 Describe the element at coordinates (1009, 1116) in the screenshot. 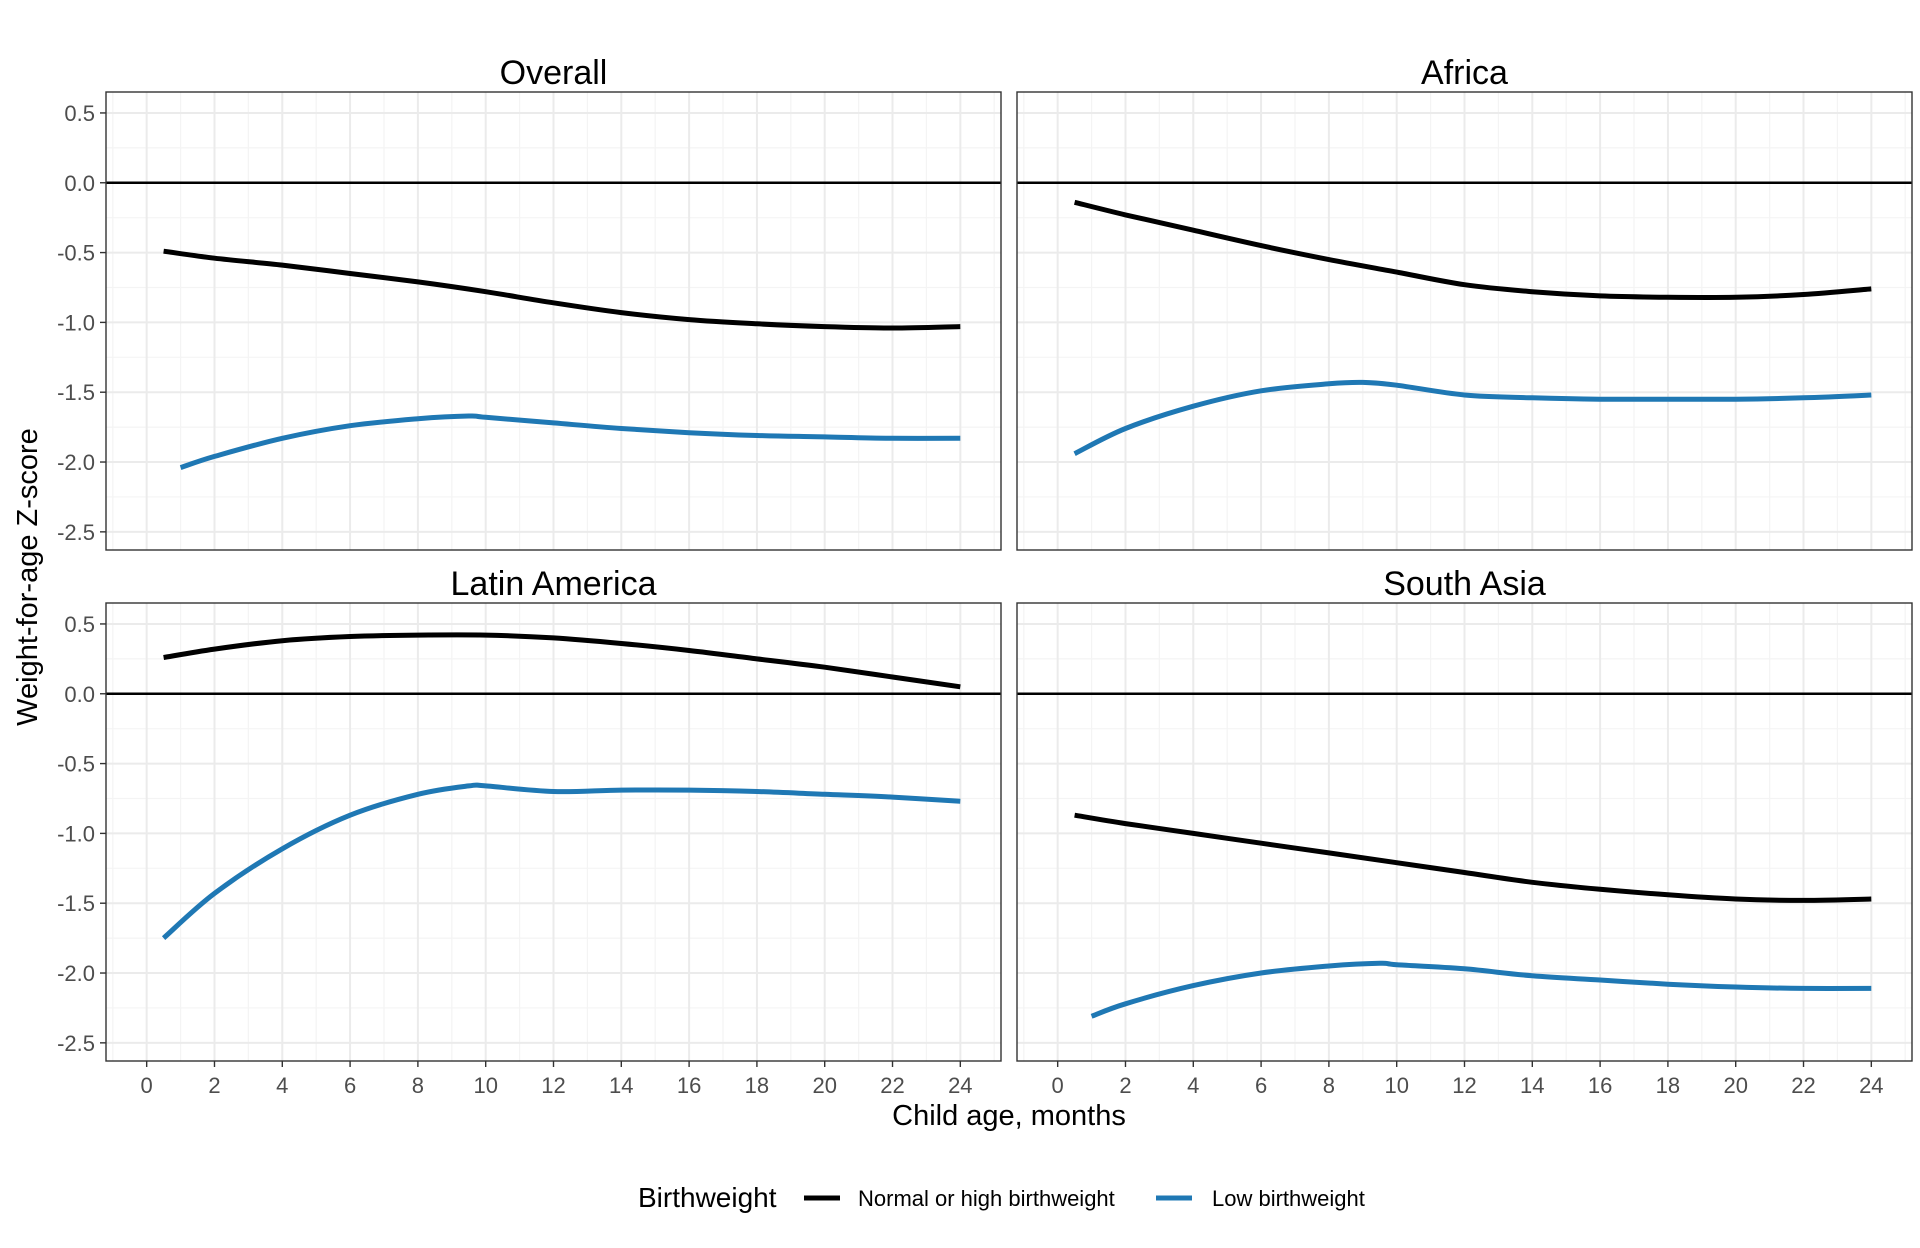

I see `x-axis-title: Child age, months` at that location.